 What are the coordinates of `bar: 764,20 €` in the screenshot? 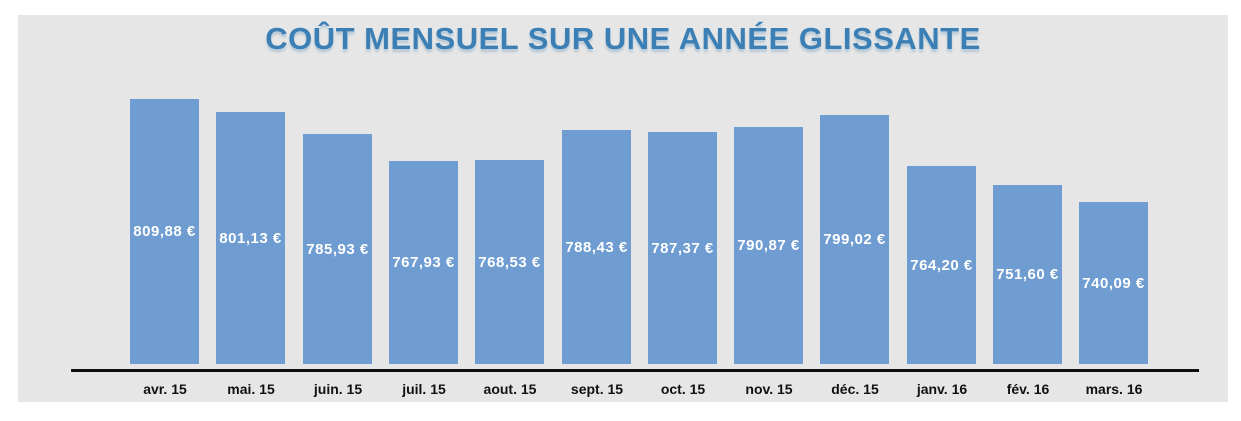 It's located at (941, 265).